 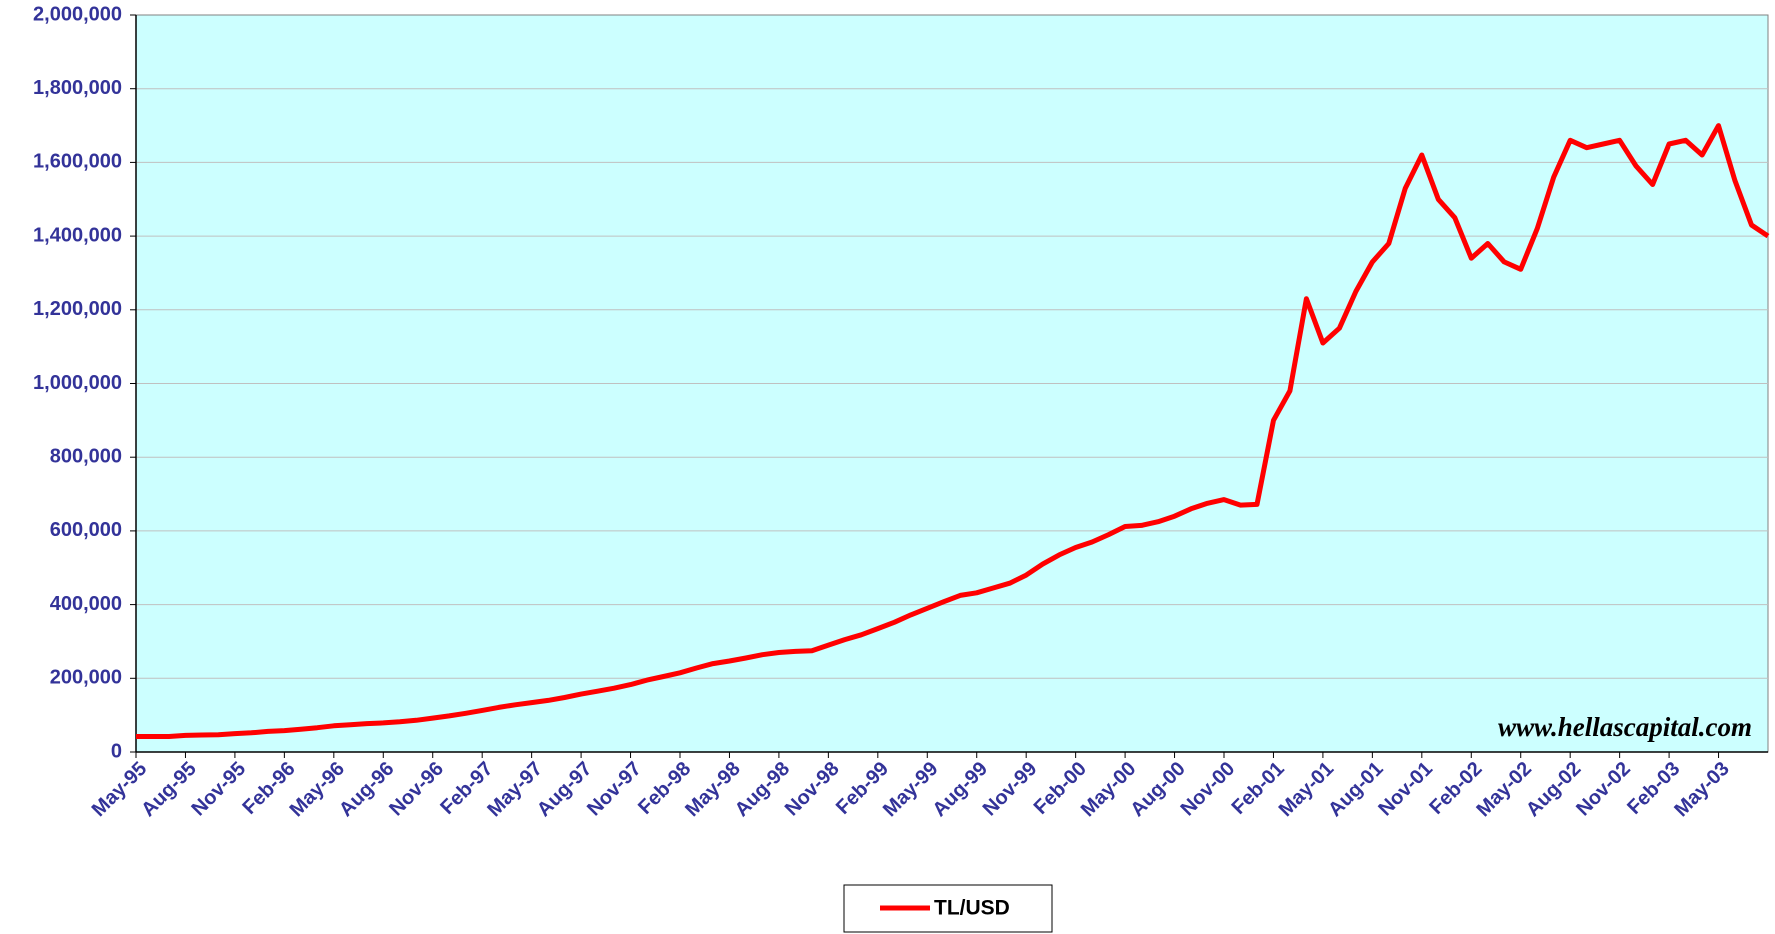 I want to click on y-tick-label: 1,400,000, so click(x=77, y=235).